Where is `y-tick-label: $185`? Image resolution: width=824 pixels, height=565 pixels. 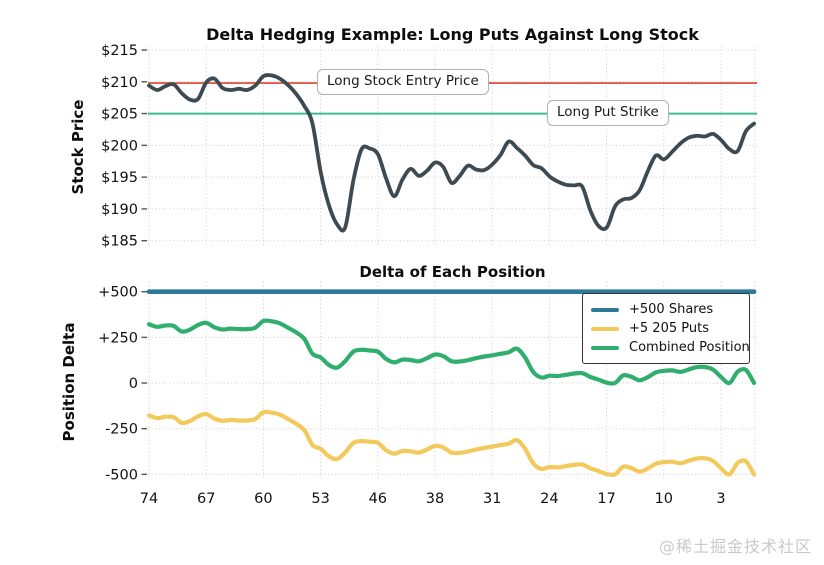
y-tick-label: $185 is located at coordinates (119, 242).